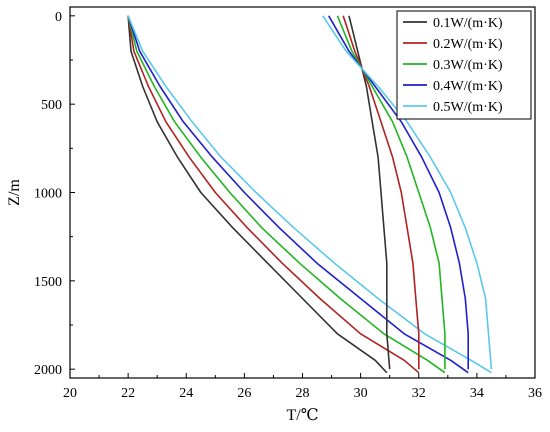 The width and height of the screenshot is (550, 432). Describe the element at coordinates (361, 393) in the screenshot. I see `x-tick-label: 30` at that location.